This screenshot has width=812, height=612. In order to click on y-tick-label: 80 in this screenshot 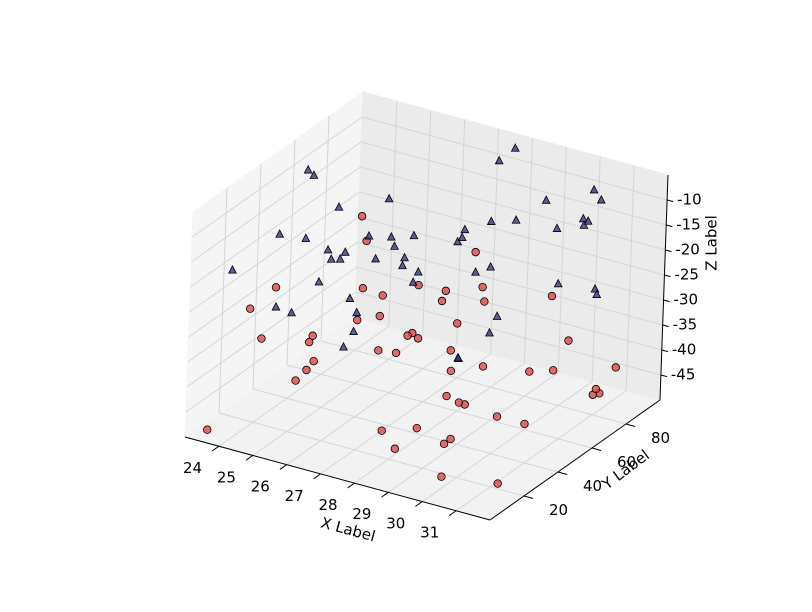, I will do `click(660, 438)`.